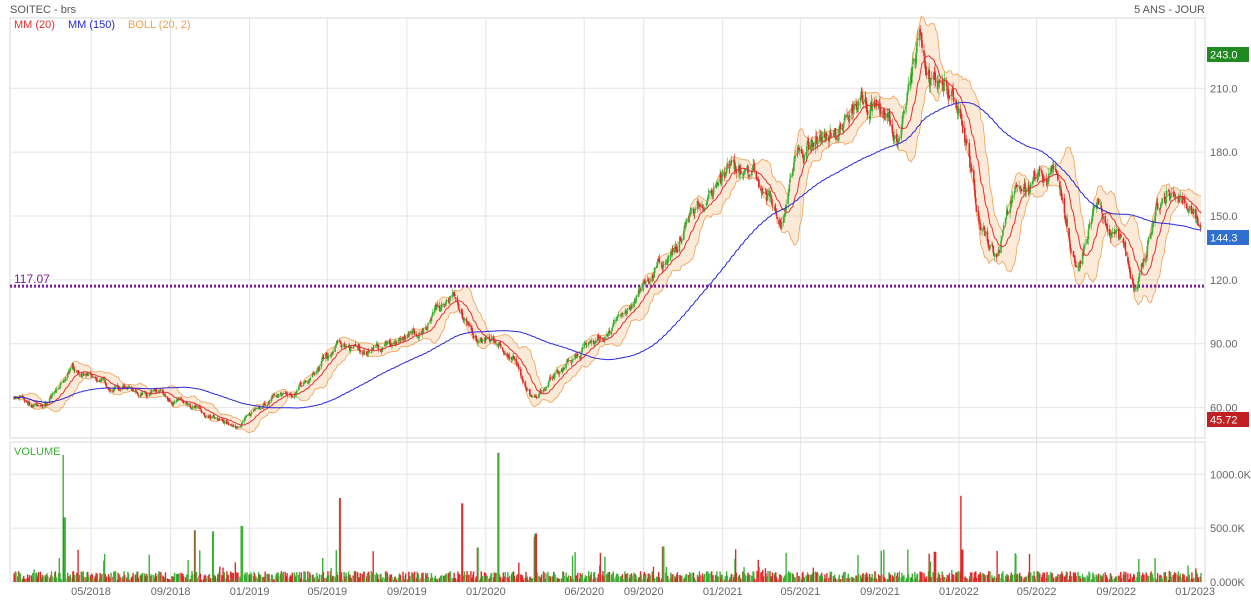 The image size is (1251, 602). What do you see at coordinates (880, 592) in the screenshot?
I see `time-tick-label: 09/2021` at bounding box center [880, 592].